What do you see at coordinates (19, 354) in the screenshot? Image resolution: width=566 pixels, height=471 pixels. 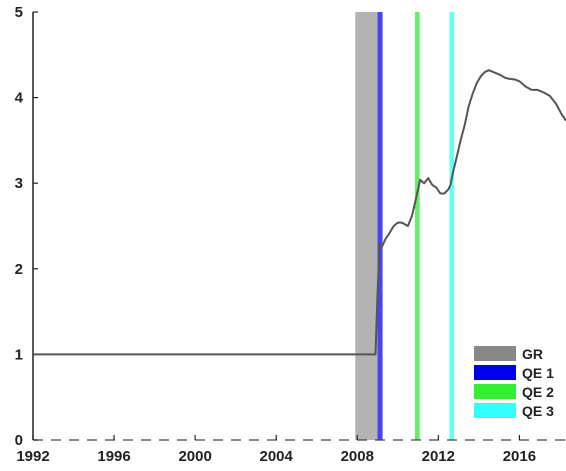 I see `y-tick-label: 1` at bounding box center [19, 354].